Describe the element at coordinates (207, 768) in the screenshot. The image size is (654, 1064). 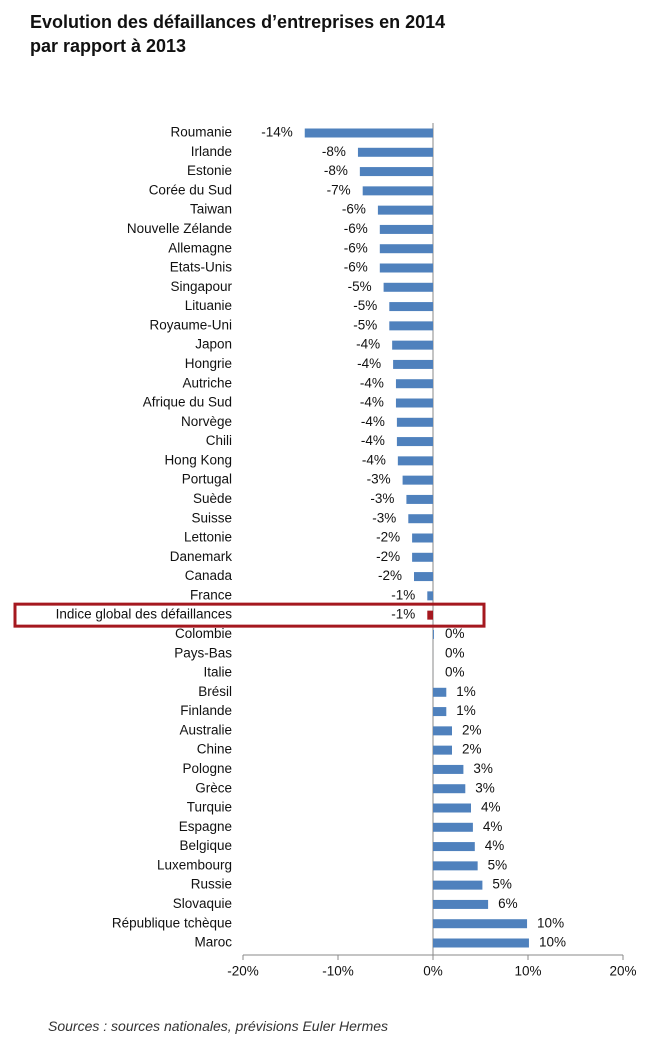
I see `category-label: Pologne` at that location.